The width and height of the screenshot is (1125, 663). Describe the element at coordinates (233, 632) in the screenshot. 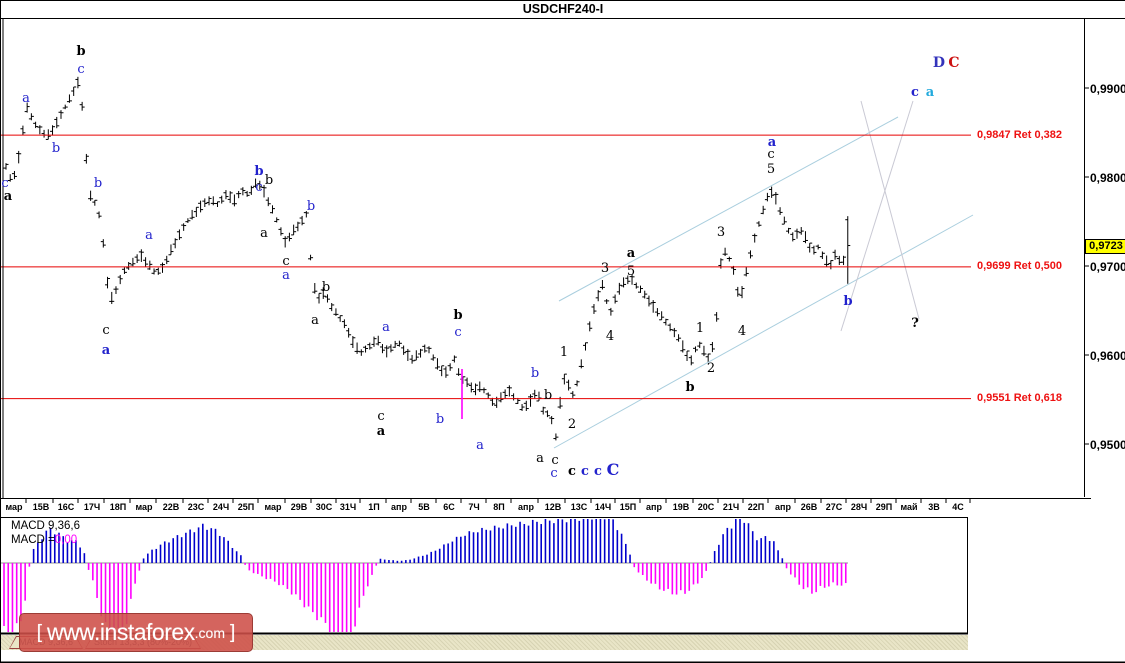

I see `logo-bracket-close: ]` at that location.